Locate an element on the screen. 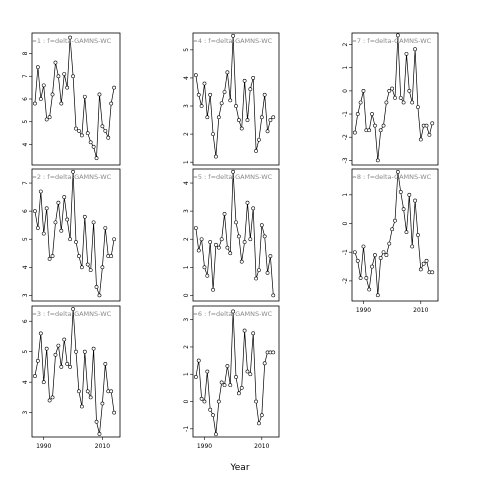 The width and height of the screenshot is (480, 480). panel-plot-area: s=6 : f=delta-GAMNS-WC is located at coordinates (234, 373).